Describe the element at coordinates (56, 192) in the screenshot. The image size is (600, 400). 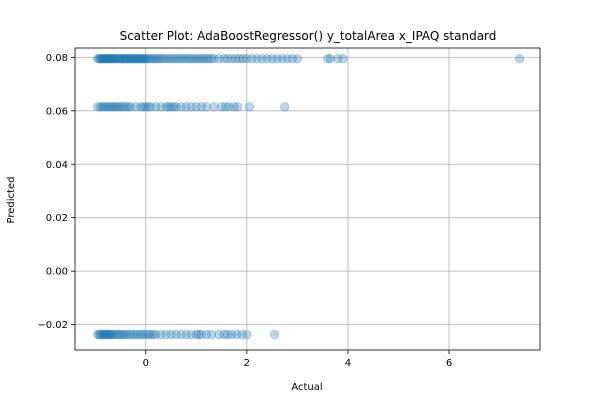
I see `y-axis: −0.02 0.00 0.02 0.04 0.06 0.08` at that location.